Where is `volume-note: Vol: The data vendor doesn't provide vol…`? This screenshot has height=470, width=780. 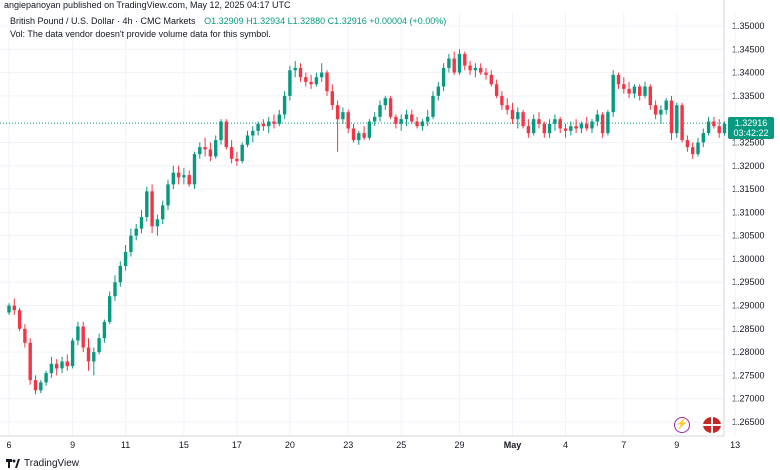 volume-note: Vol: The data vendor doesn't provide vol… is located at coordinates (140, 34).